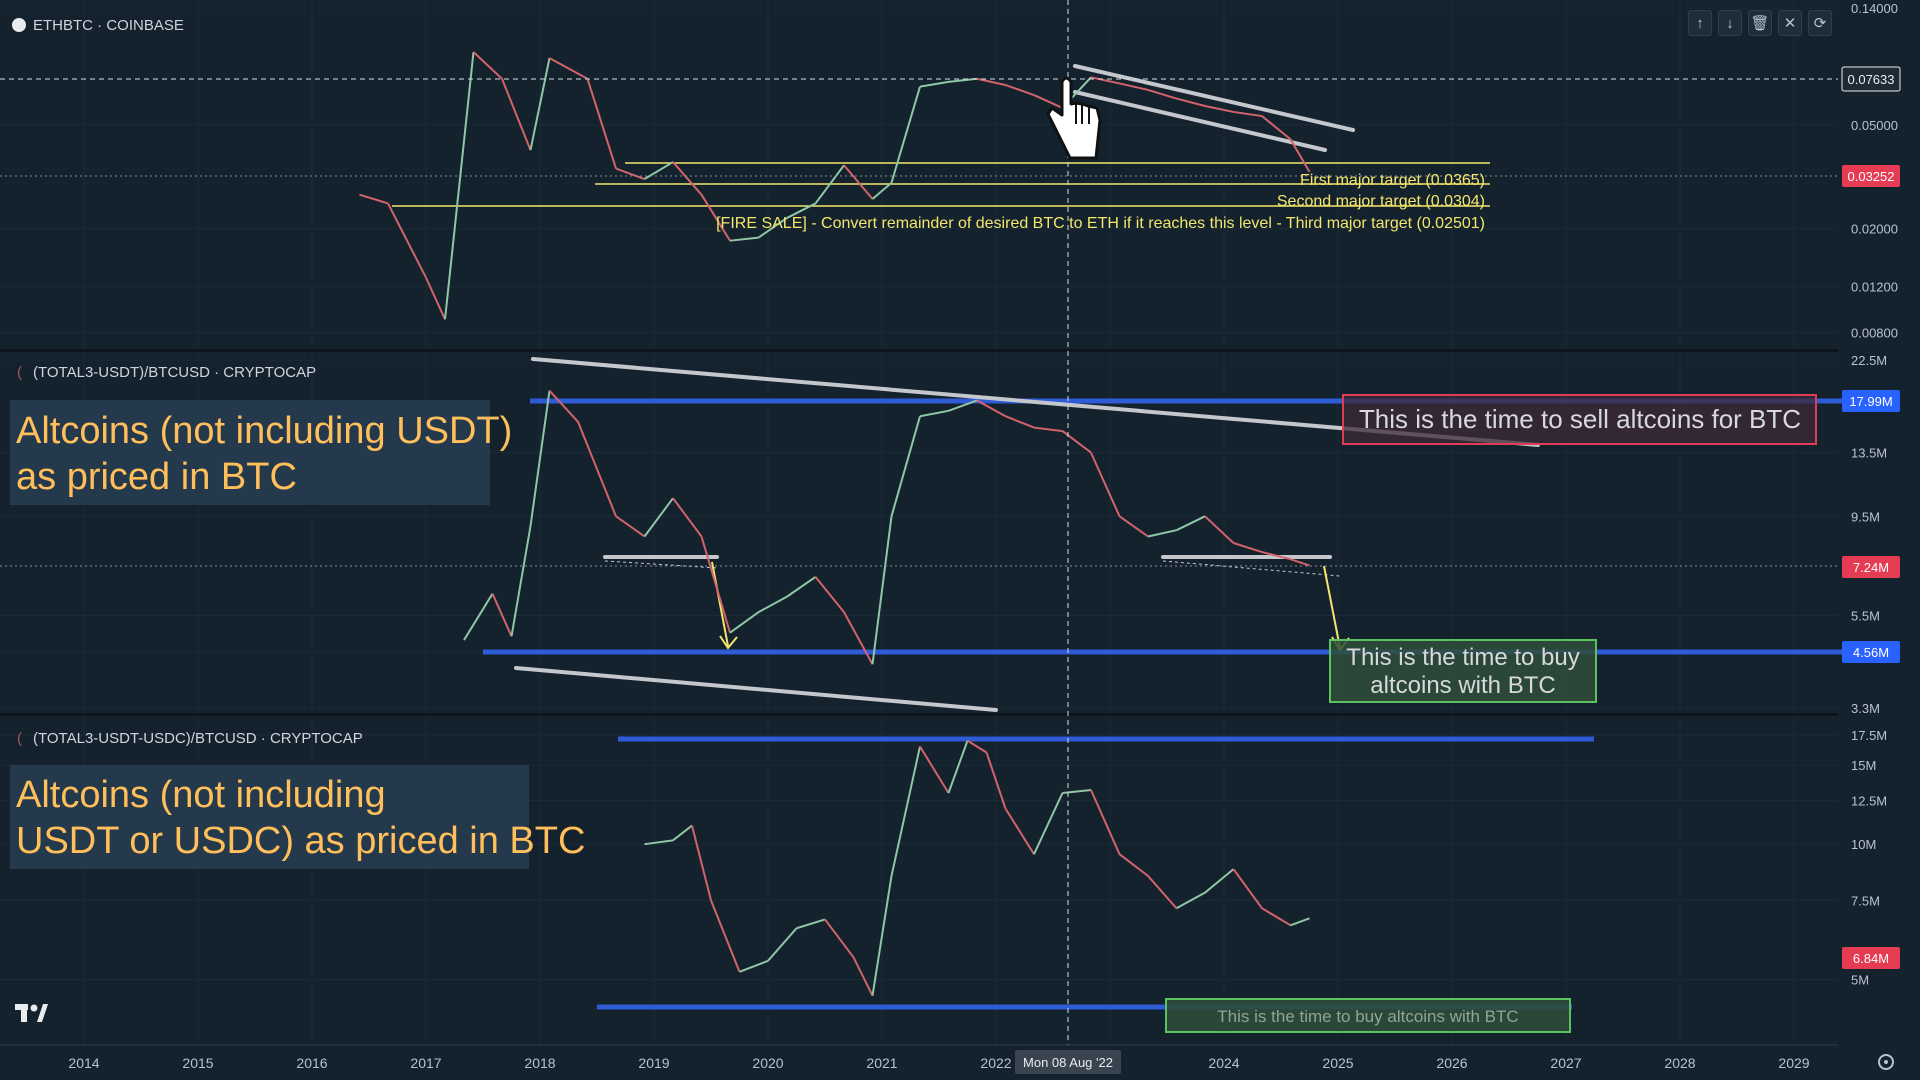  I want to click on time-tick-label: 2016, so click(311, 1063).